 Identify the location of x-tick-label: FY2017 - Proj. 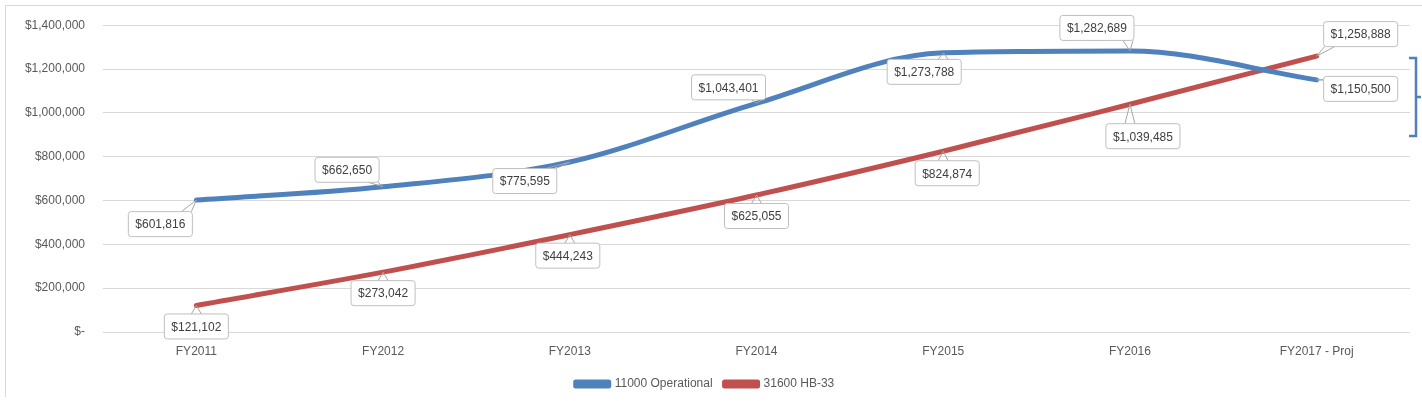
(1316, 350).